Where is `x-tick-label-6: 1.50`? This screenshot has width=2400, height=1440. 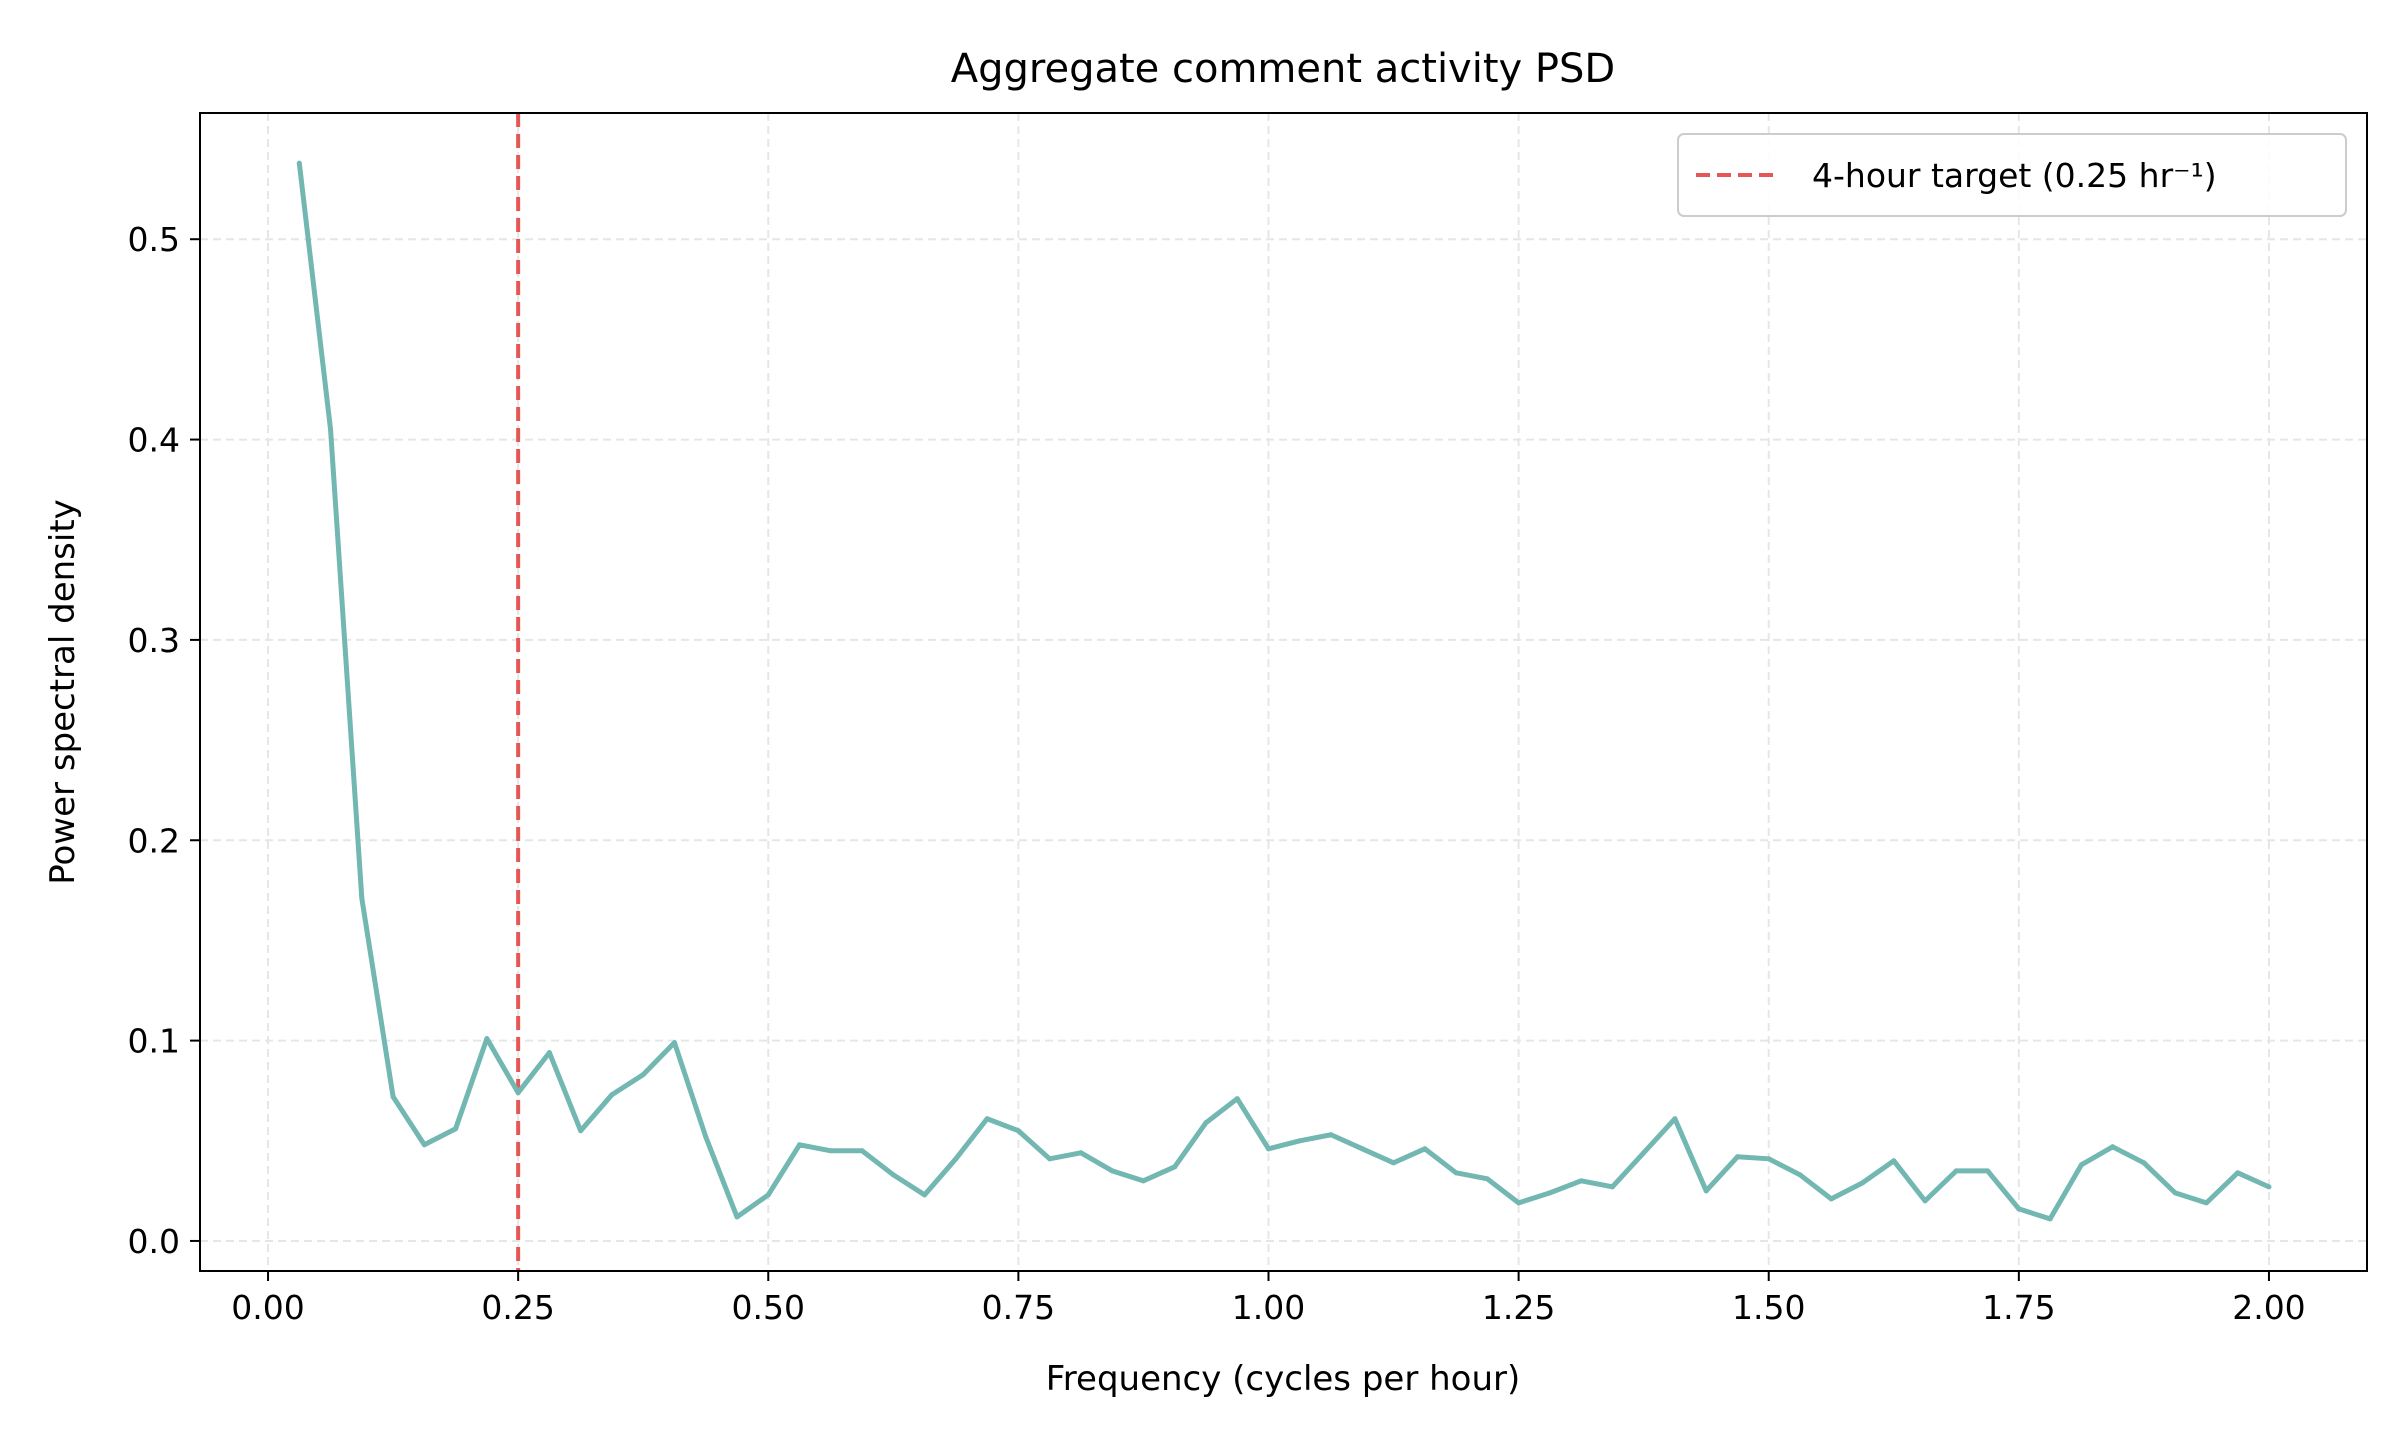 x-tick-label-6: 1.50 is located at coordinates (1768, 1307).